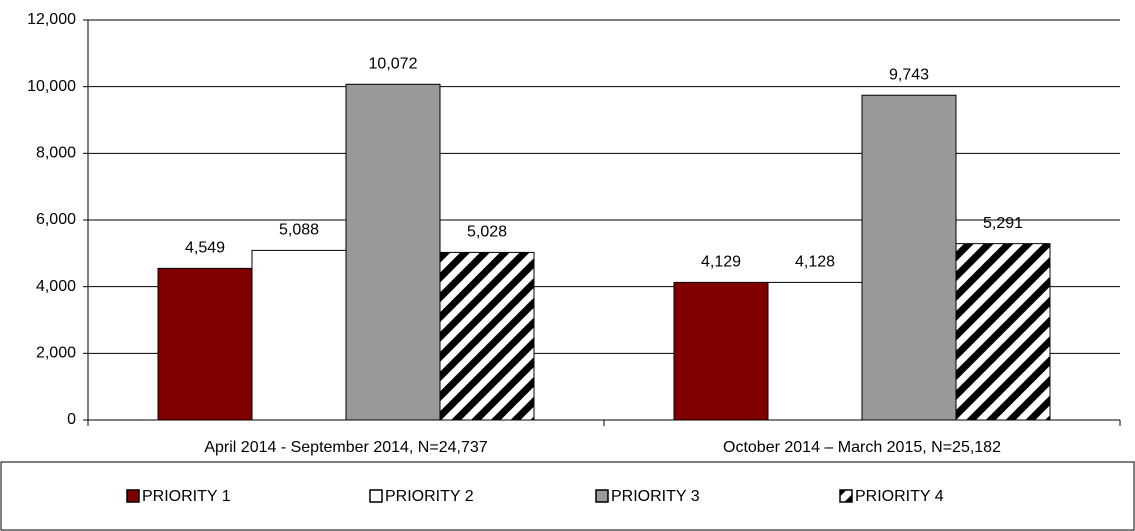 The height and width of the screenshot is (531, 1135). What do you see at coordinates (429, 496) in the screenshot?
I see `legend-label: PRIORITY 2` at bounding box center [429, 496].